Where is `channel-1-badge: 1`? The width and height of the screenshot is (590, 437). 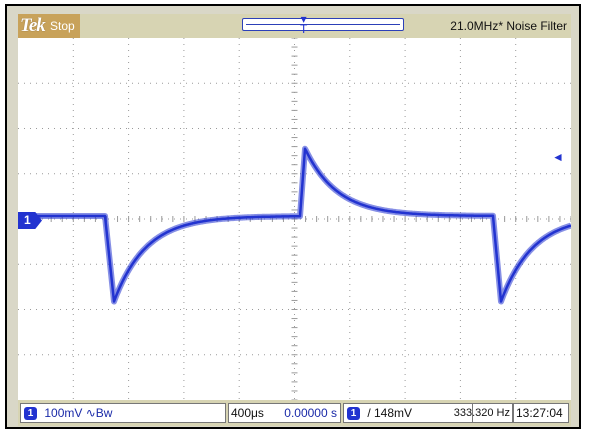 channel-1-badge: 1 is located at coordinates (30, 414).